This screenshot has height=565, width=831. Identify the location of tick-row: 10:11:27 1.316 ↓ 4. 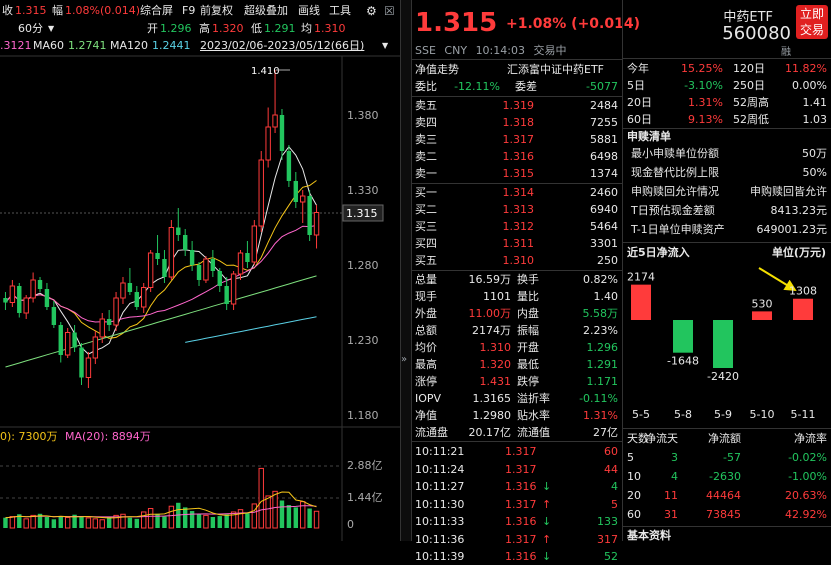
(516, 486).